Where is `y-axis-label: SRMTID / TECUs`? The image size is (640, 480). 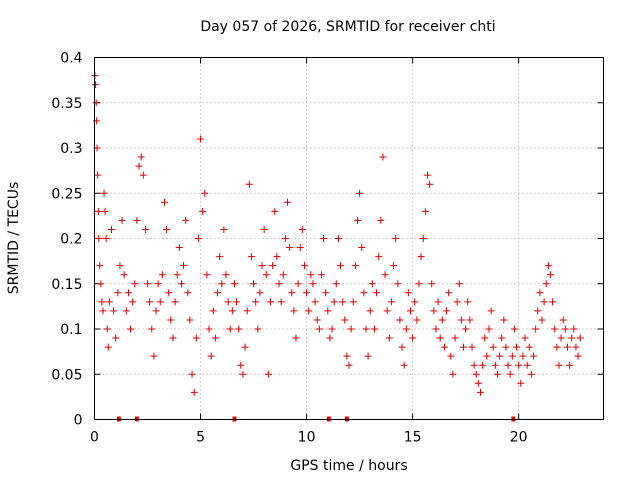
y-axis-label: SRMTID / TECUs is located at coordinates (14, 238).